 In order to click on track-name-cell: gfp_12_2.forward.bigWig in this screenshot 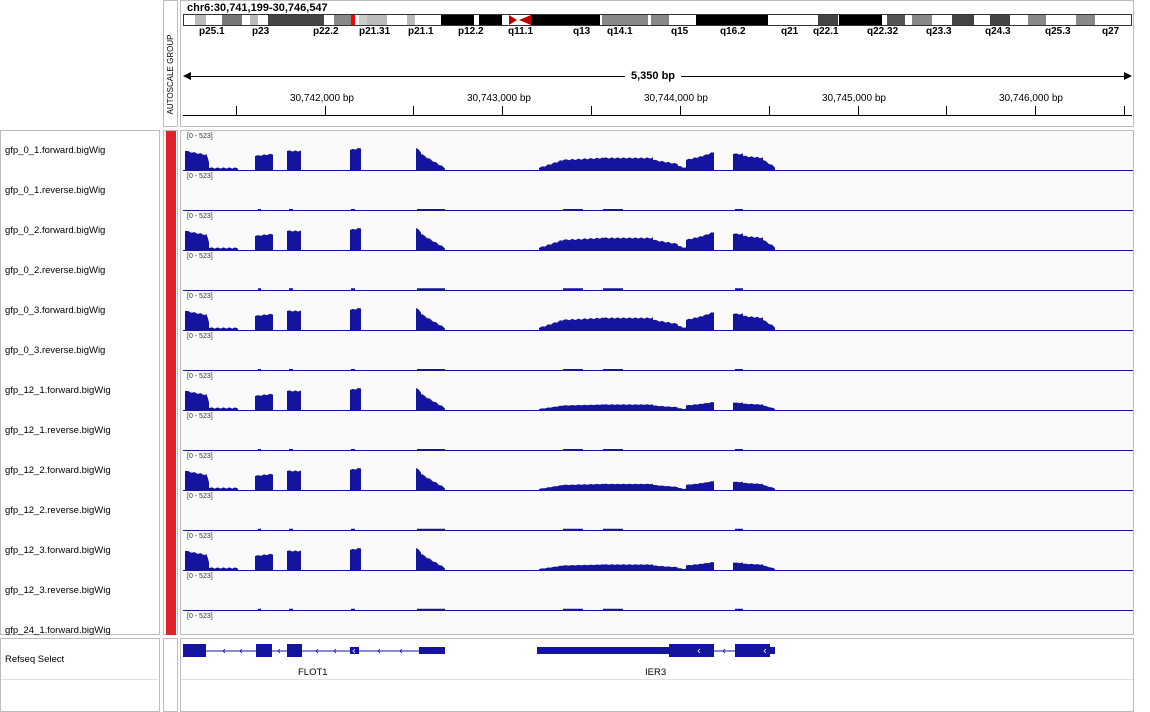, I will do `click(79, 471)`.